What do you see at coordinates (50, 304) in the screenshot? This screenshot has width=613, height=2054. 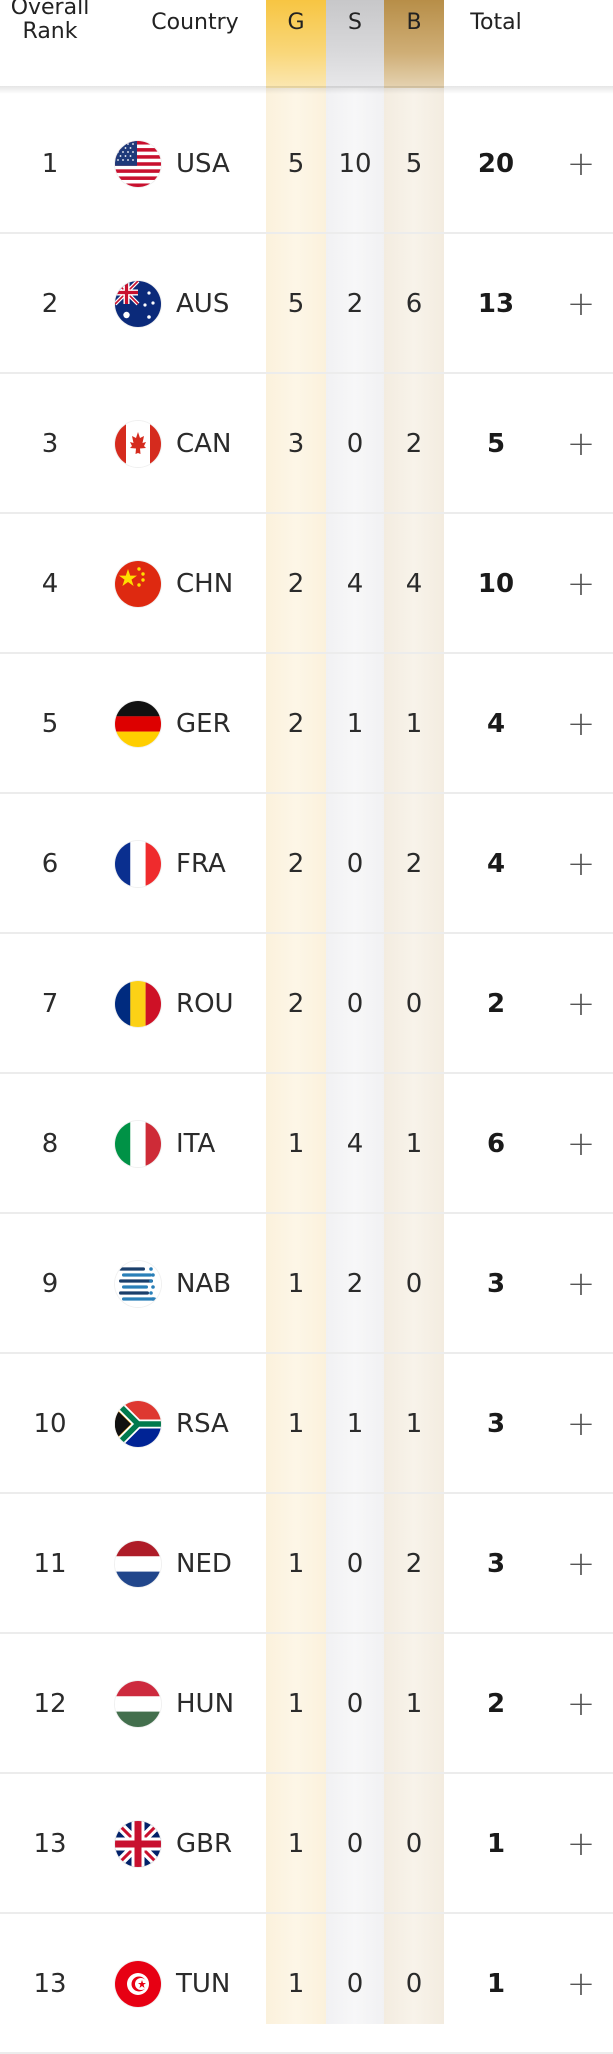 I see `row-rank: 2` at bounding box center [50, 304].